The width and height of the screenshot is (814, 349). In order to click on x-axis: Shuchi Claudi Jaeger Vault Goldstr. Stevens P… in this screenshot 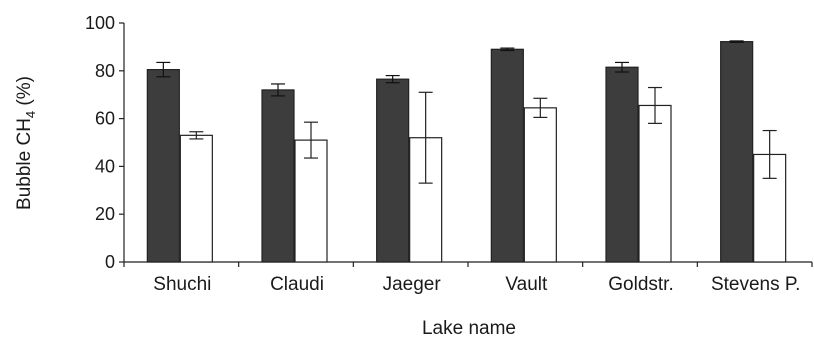, I will do `click(468, 278)`.